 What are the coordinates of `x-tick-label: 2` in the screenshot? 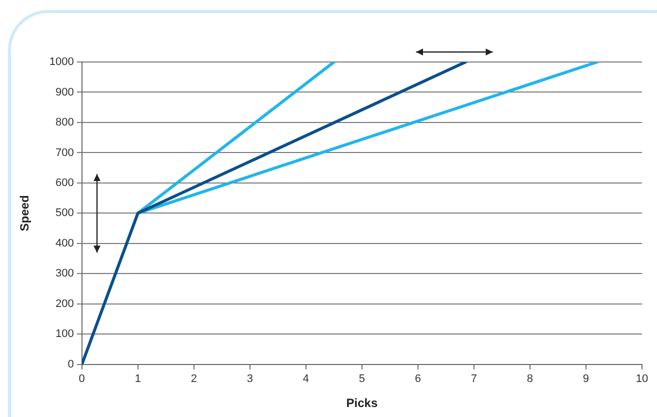 It's located at (193, 379).